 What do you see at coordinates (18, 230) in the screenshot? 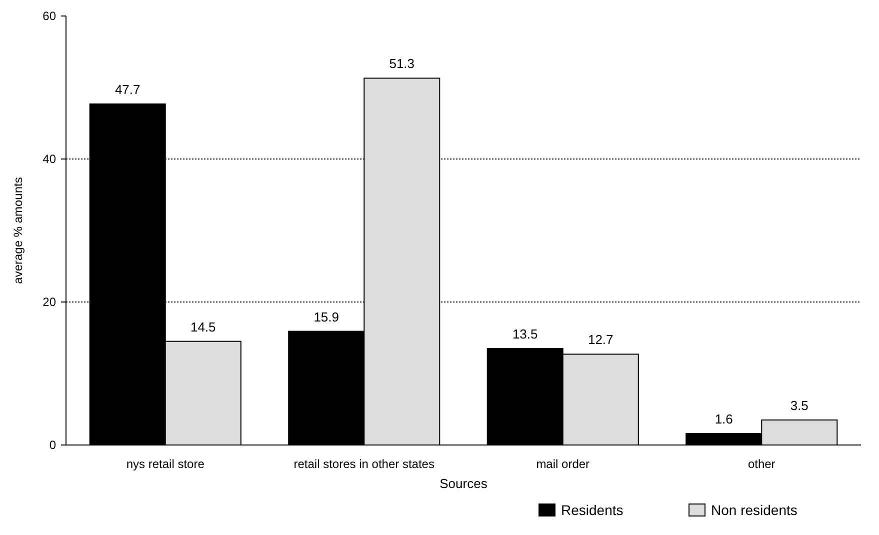
I see `y-axis-title: average % amounts` at bounding box center [18, 230].